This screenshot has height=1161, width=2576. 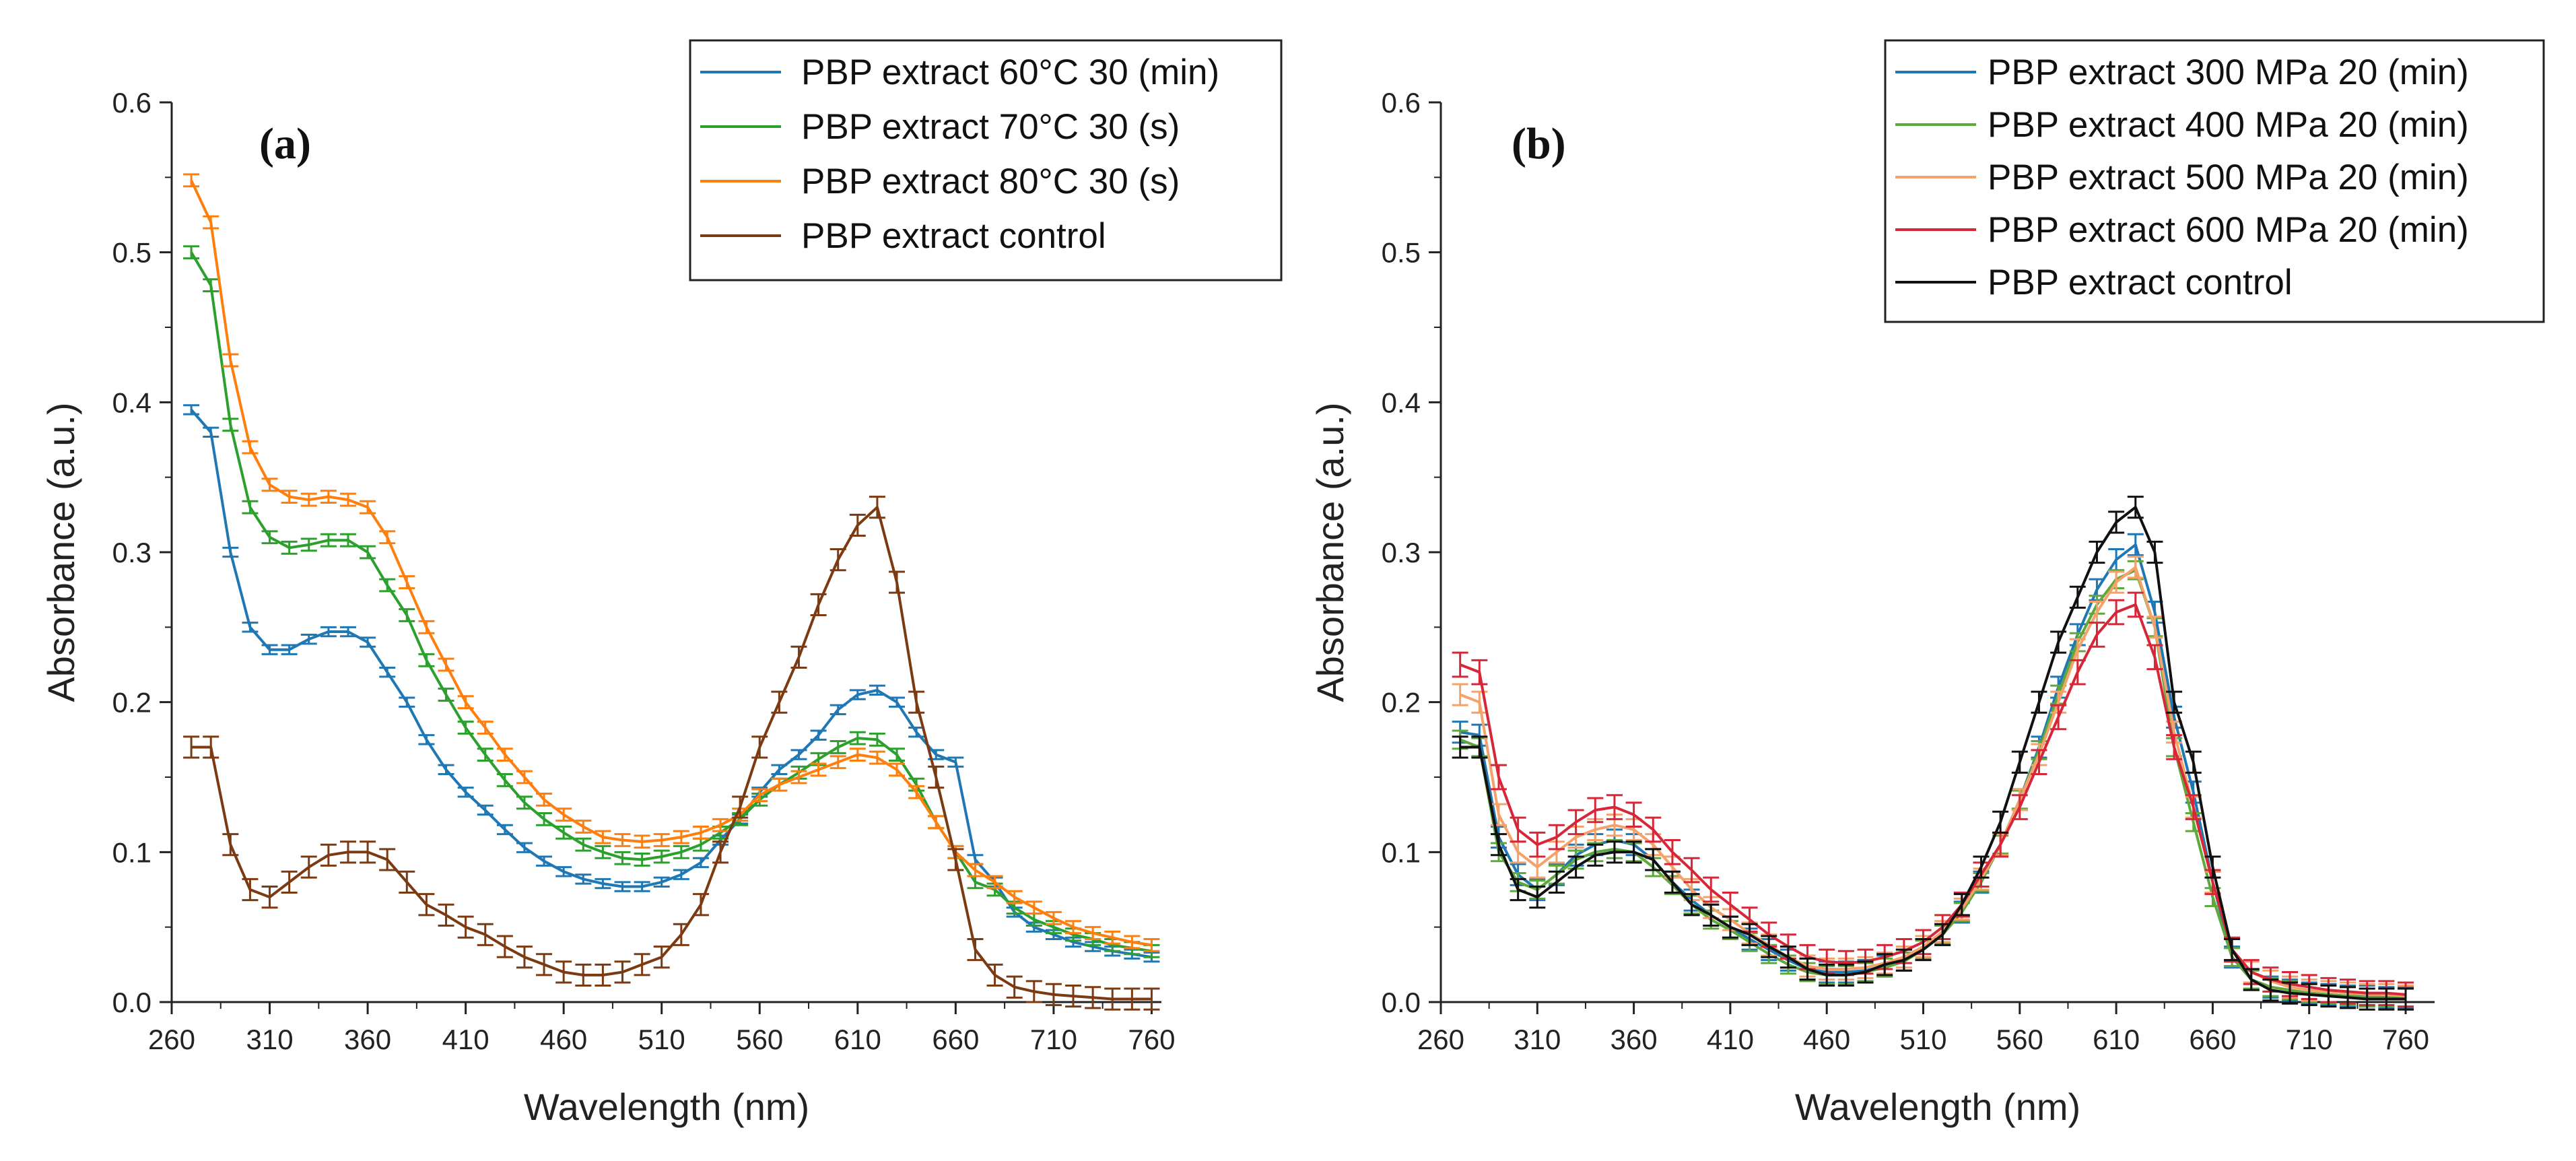 What do you see at coordinates (285, 143) in the screenshot?
I see `panel-label: (a)` at bounding box center [285, 143].